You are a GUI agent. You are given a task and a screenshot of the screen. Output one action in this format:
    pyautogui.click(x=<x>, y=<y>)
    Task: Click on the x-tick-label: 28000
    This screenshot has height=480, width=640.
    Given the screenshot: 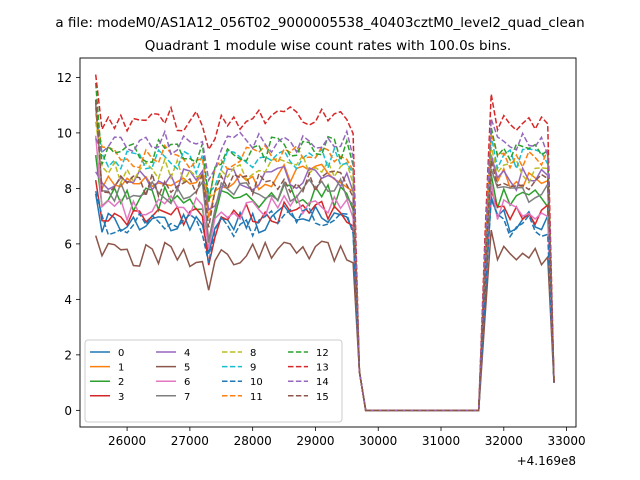 What is the action you would take?
    pyautogui.click(x=253, y=441)
    